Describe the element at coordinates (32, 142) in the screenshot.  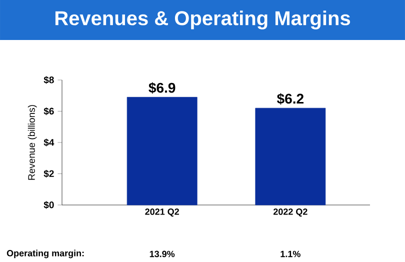
I see `y-axis-title: Revenue (billions)` at that location.